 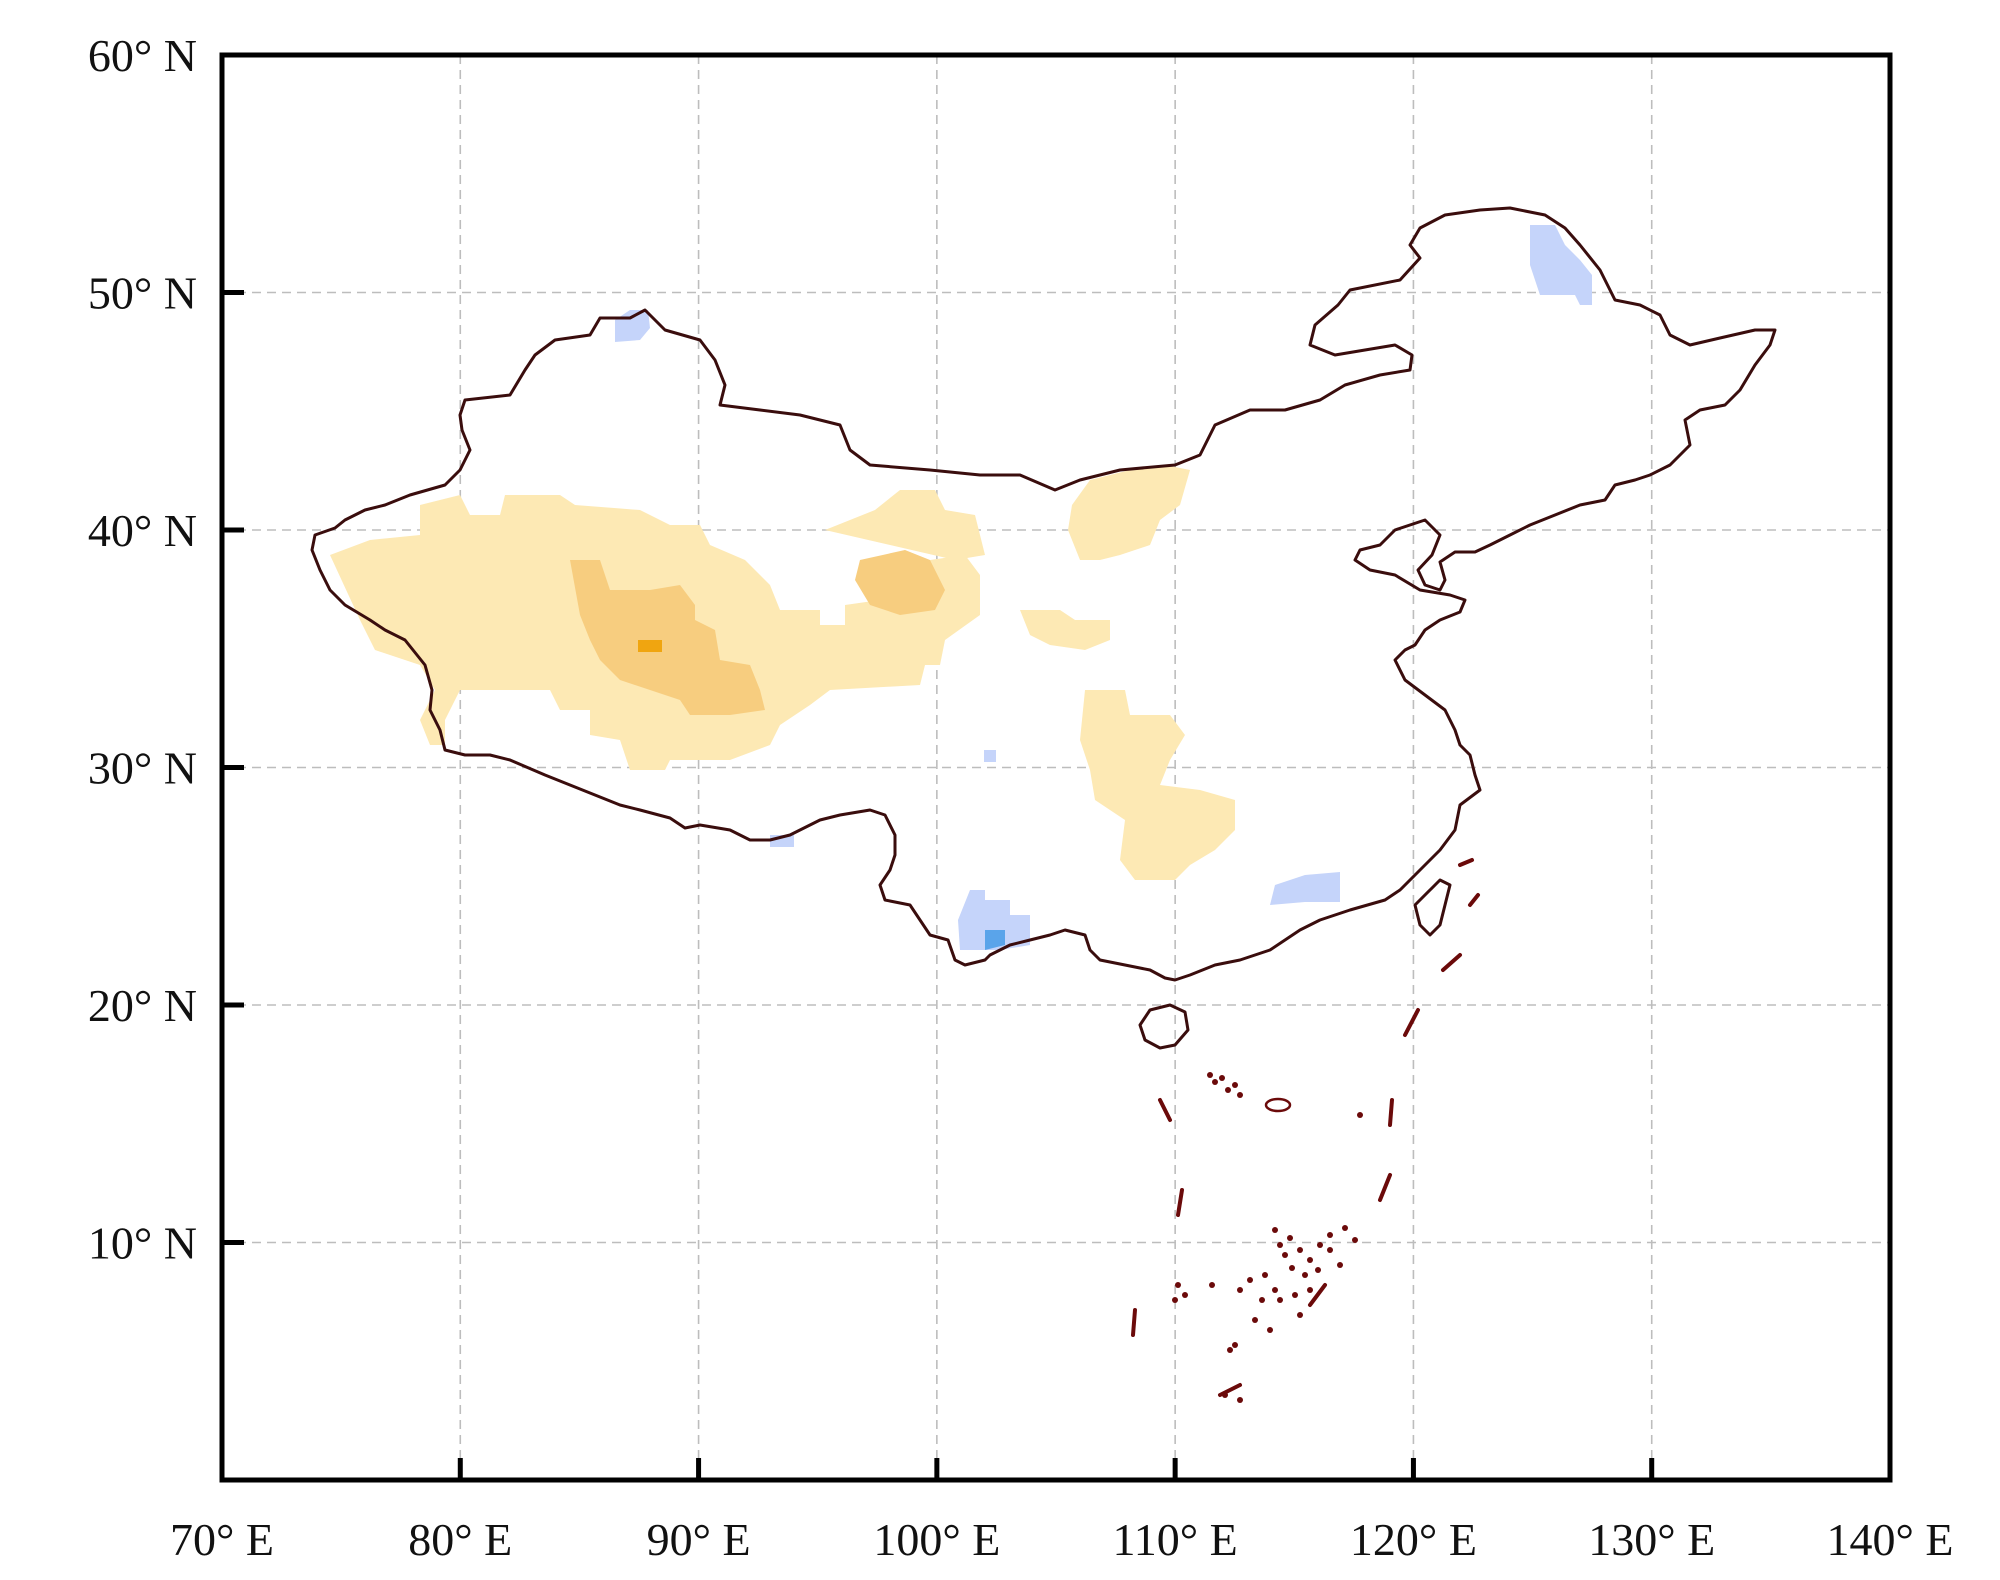 What do you see at coordinates (142, 768) in the screenshot?
I see `lat-label-30: 30° N` at bounding box center [142, 768].